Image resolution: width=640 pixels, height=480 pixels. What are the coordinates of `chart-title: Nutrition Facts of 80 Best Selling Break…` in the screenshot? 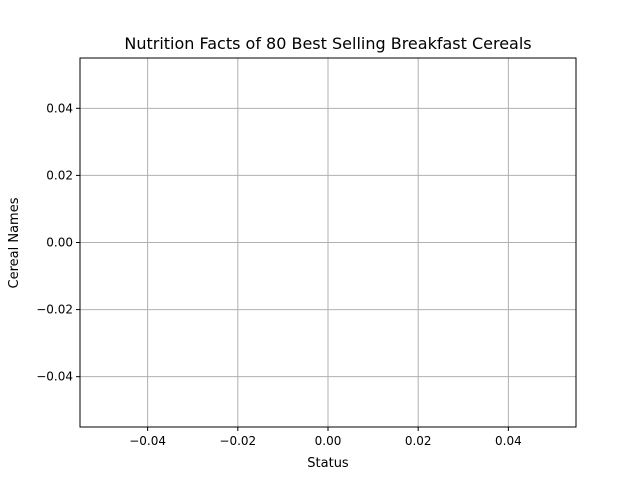 It's located at (327, 43).